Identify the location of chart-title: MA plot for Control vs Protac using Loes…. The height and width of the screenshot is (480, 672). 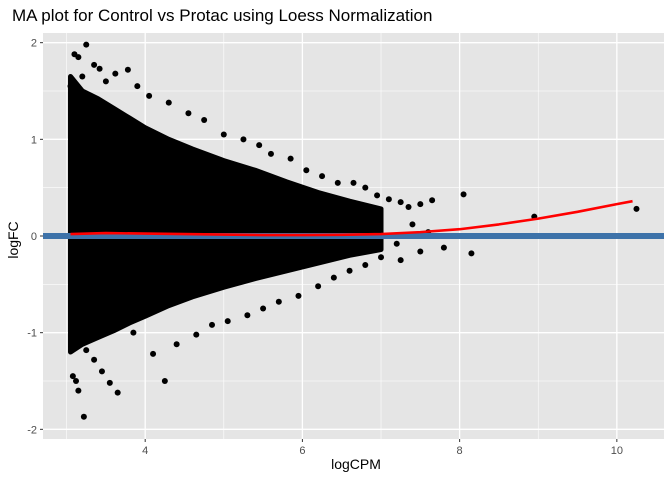
(222, 15).